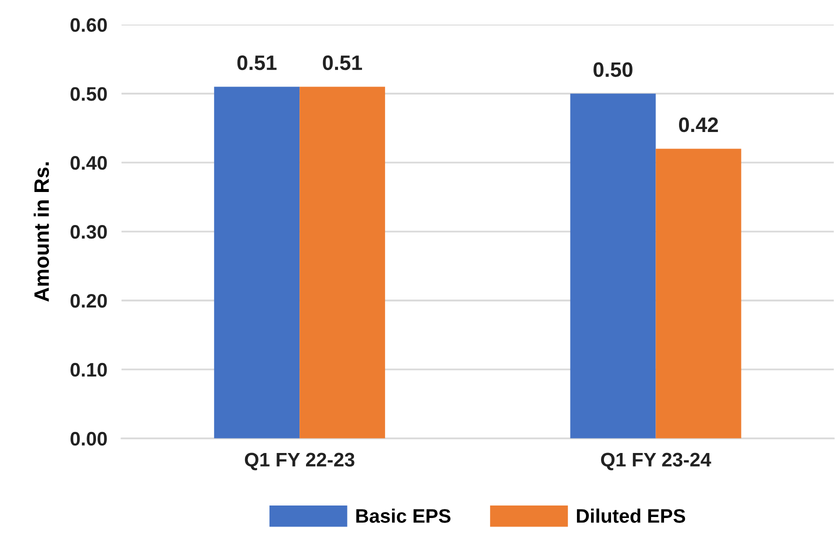  I want to click on y-tick-label: 0.00, so click(88, 439).